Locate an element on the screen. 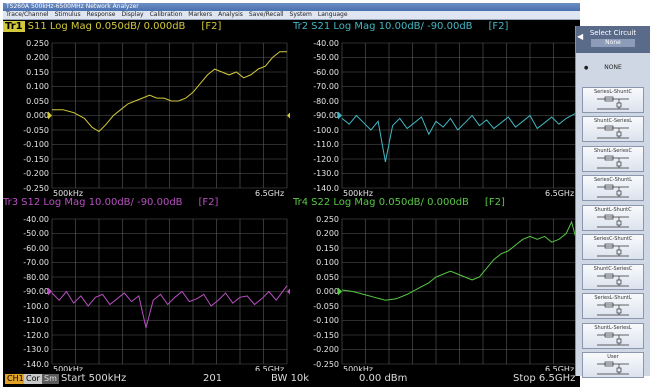 This screenshot has height=389, width=651. menu-item-response: Response is located at coordinates (101, 14).